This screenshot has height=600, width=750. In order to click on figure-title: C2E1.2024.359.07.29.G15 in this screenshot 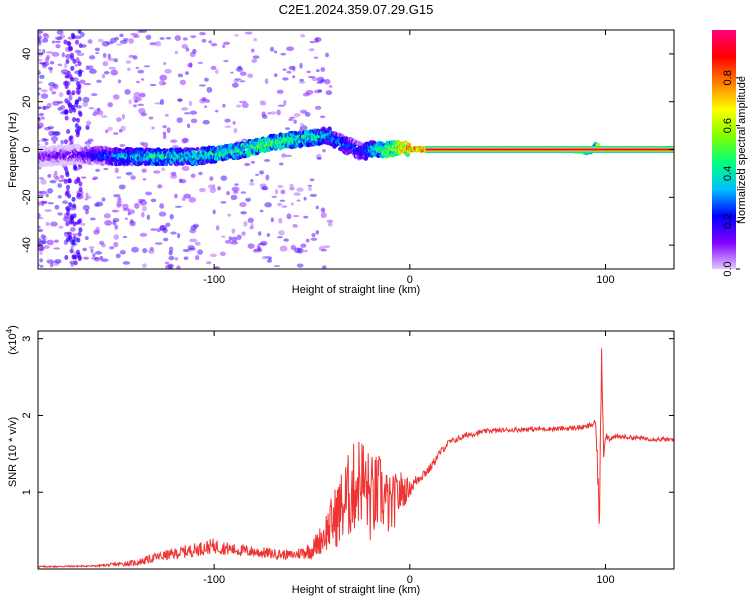, I will do `click(356, 9)`.